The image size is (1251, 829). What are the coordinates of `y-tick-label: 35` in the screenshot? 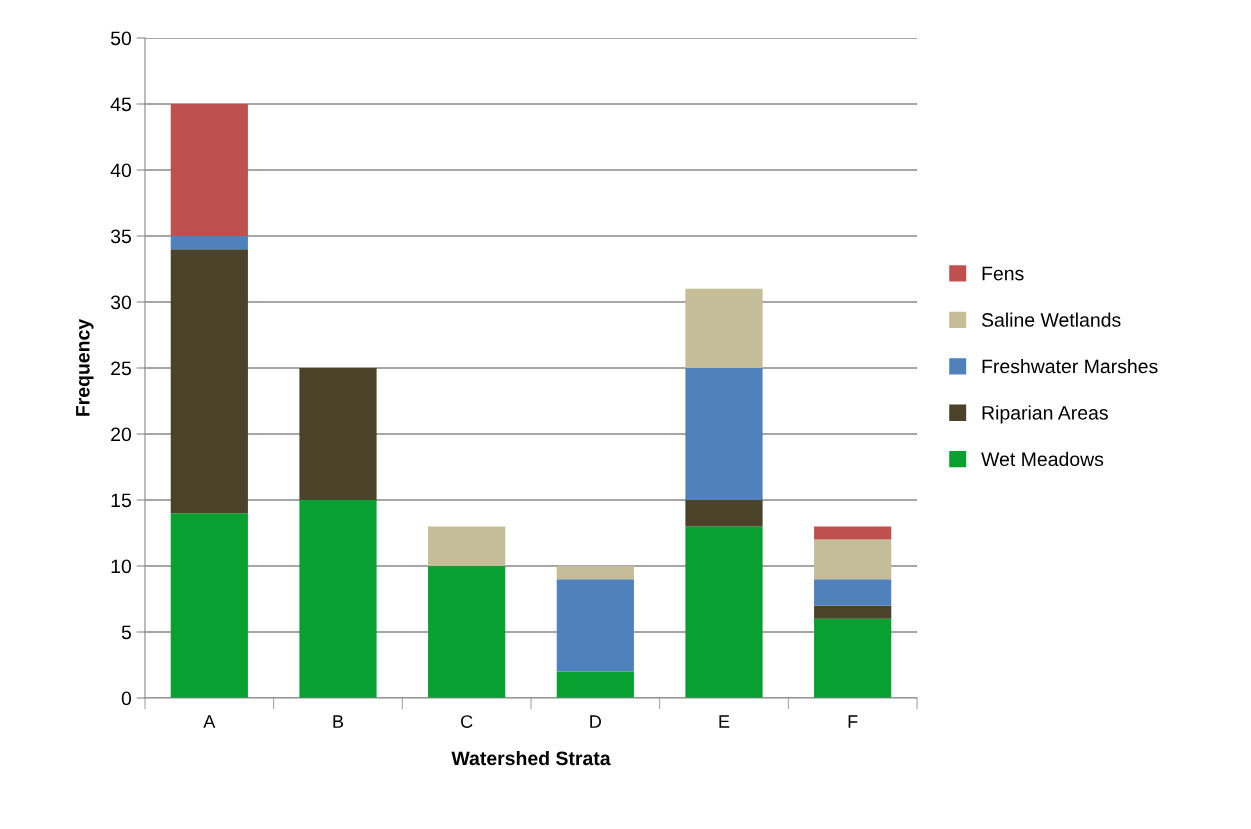 It's located at (120, 236).